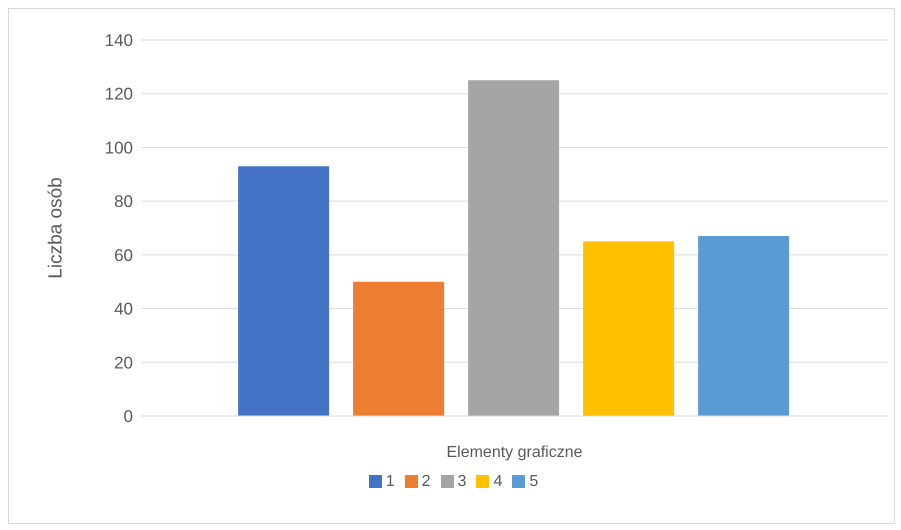 The height and width of the screenshot is (530, 901). Describe the element at coordinates (514, 452) in the screenshot. I see `x-axis-title: Elementy graficzne` at that location.